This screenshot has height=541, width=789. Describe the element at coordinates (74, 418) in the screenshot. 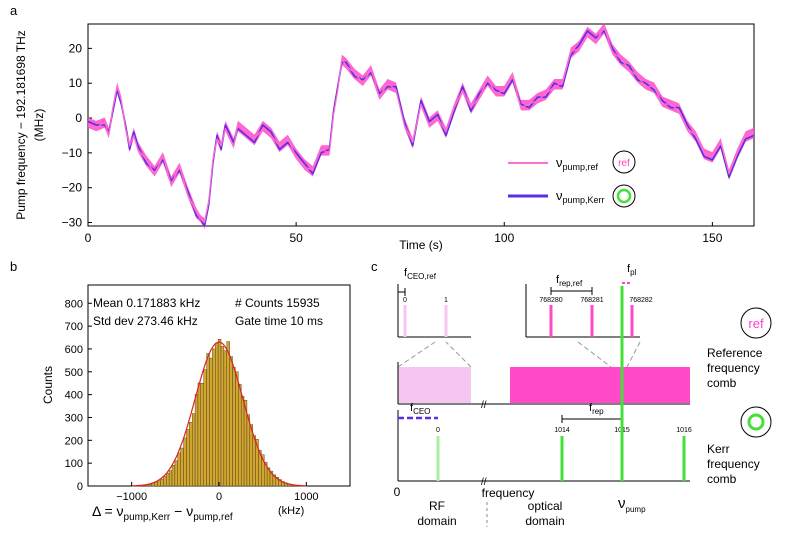

I see `b-ytick-label: 300` at that location.